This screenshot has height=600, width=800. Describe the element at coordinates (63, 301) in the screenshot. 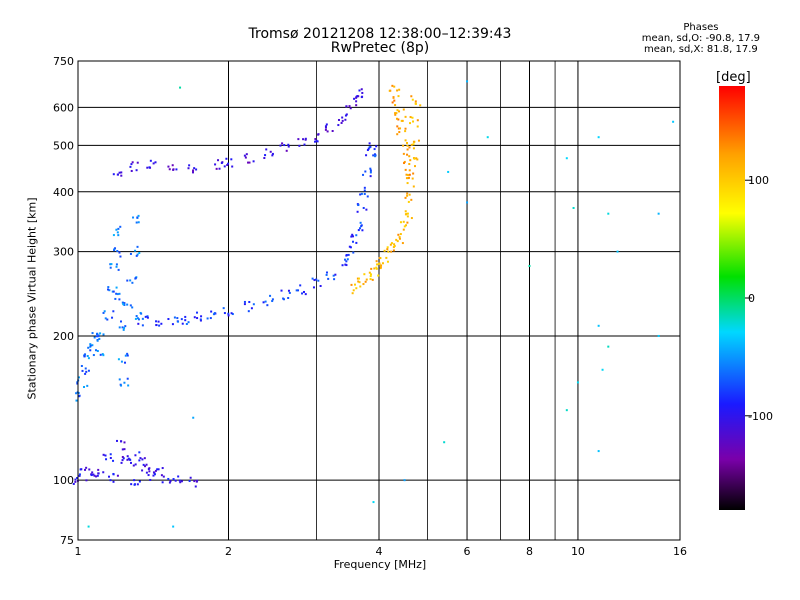

I see `y-tick-labels: 75 100 200 300 400 500 600 750` at that location.